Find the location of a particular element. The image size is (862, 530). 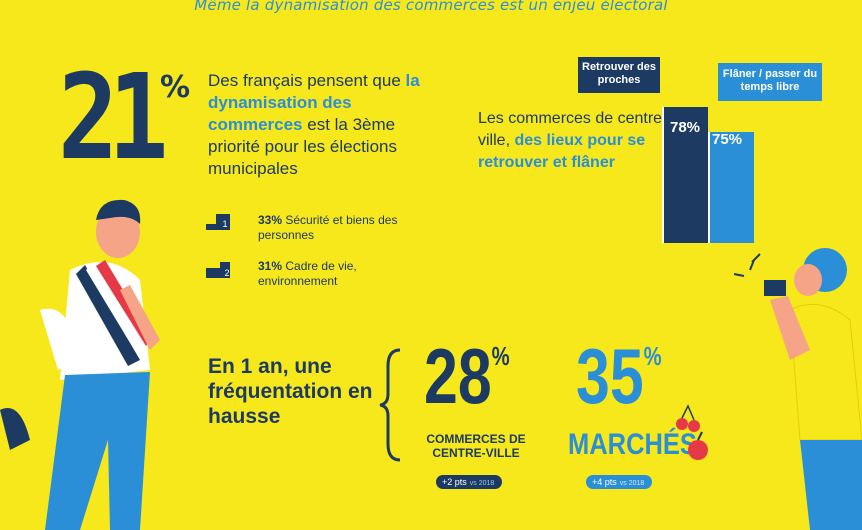

stat-35-percent: % is located at coordinates (652, 356).